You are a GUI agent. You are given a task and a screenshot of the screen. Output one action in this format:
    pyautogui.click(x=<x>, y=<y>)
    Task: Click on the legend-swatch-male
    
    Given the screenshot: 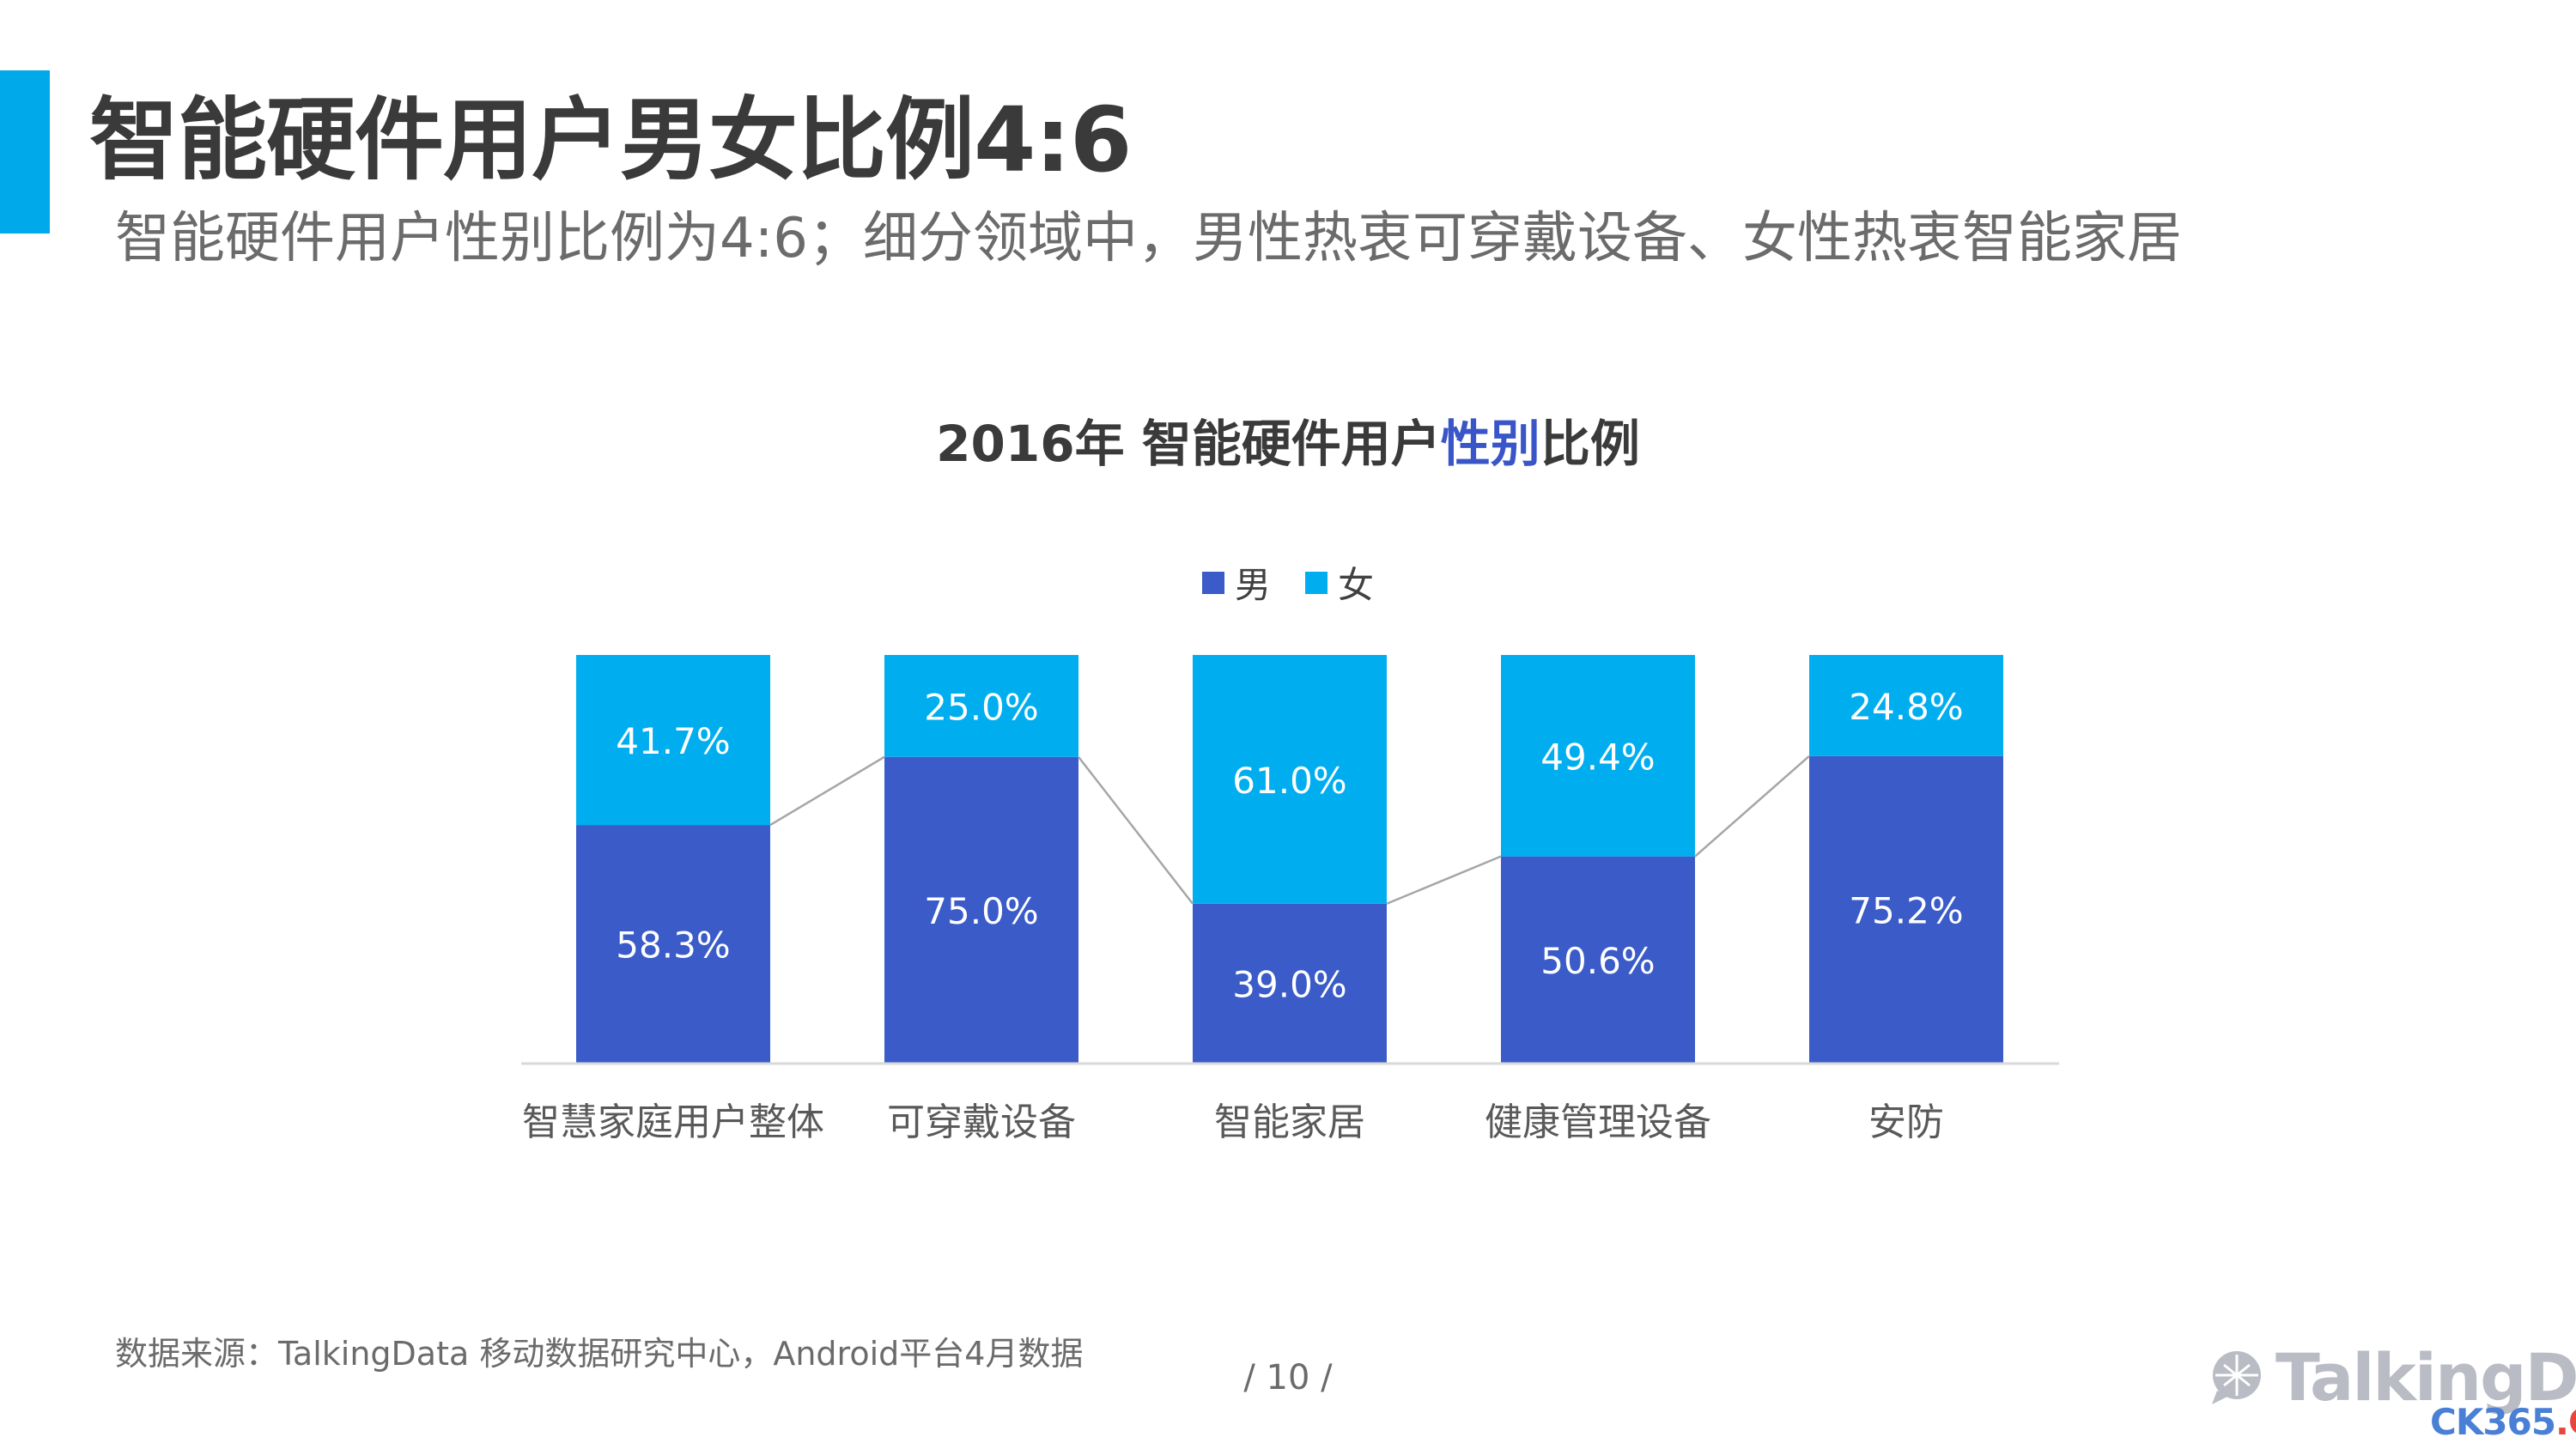 What is the action you would take?
    pyautogui.click(x=1213, y=582)
    